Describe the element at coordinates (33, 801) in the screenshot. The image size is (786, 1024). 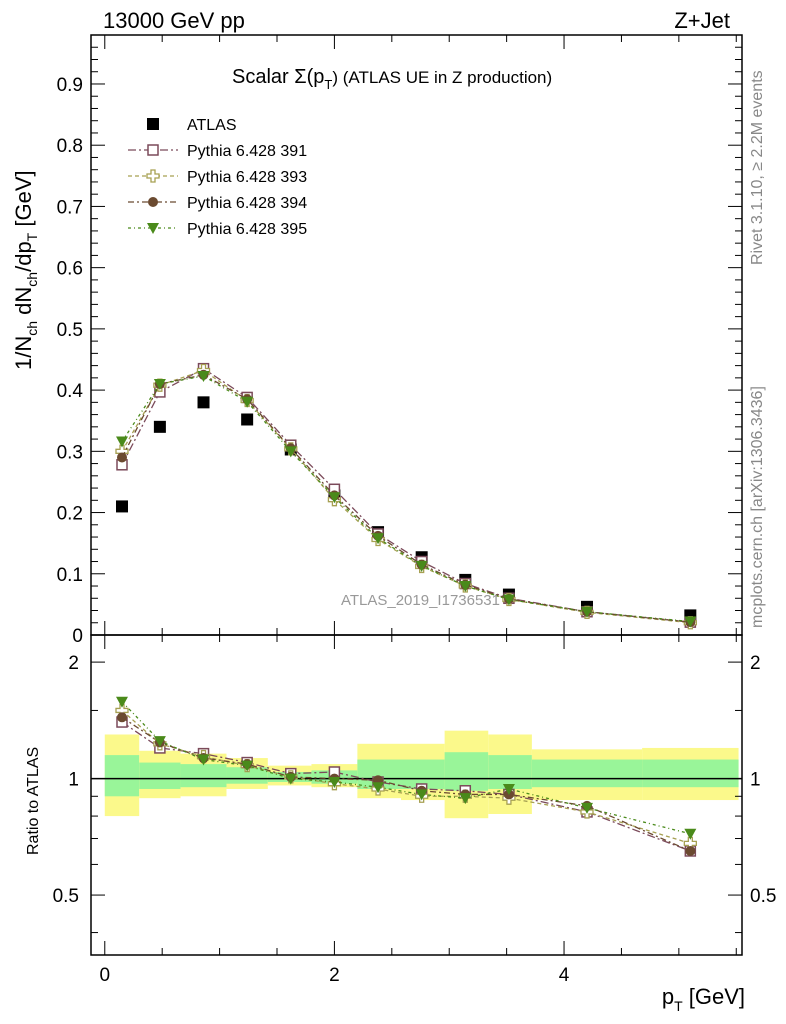
I see `ratio-y-axis-label: Ratio to ATLAS` at that location.